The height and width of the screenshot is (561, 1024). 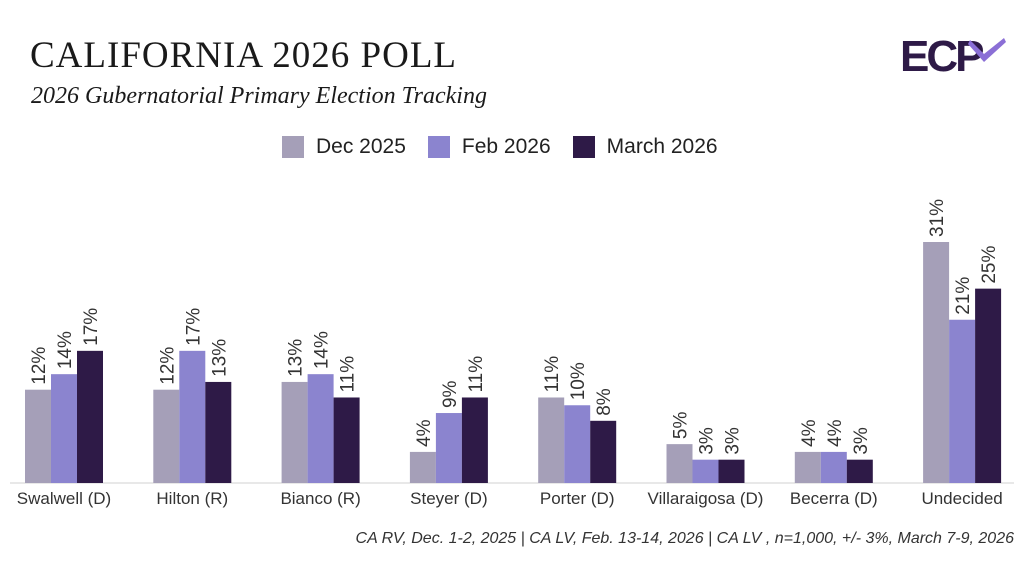 What do you see at coordinates (987, 50) in the screenshot?
I see `logo-checkmark-icon` at bounding box center [987, 50].